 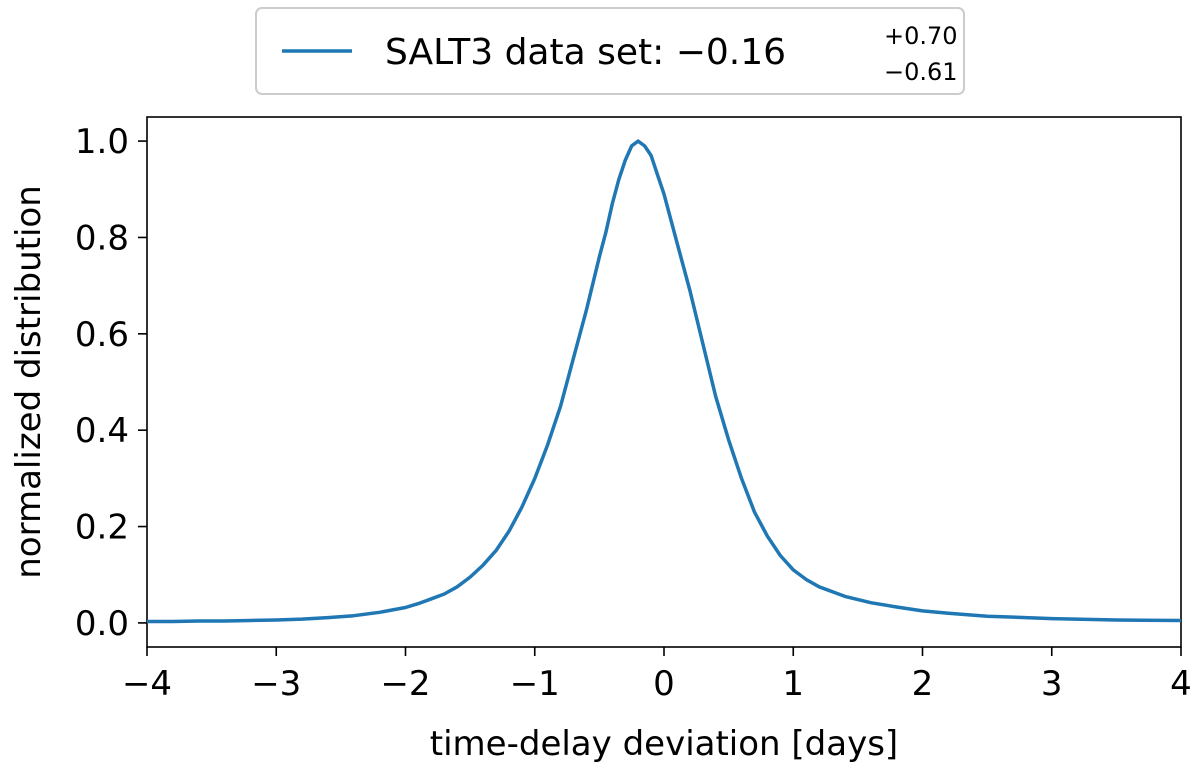 I want to click on x-tick-label: 3, so click(x=1052, y=684).